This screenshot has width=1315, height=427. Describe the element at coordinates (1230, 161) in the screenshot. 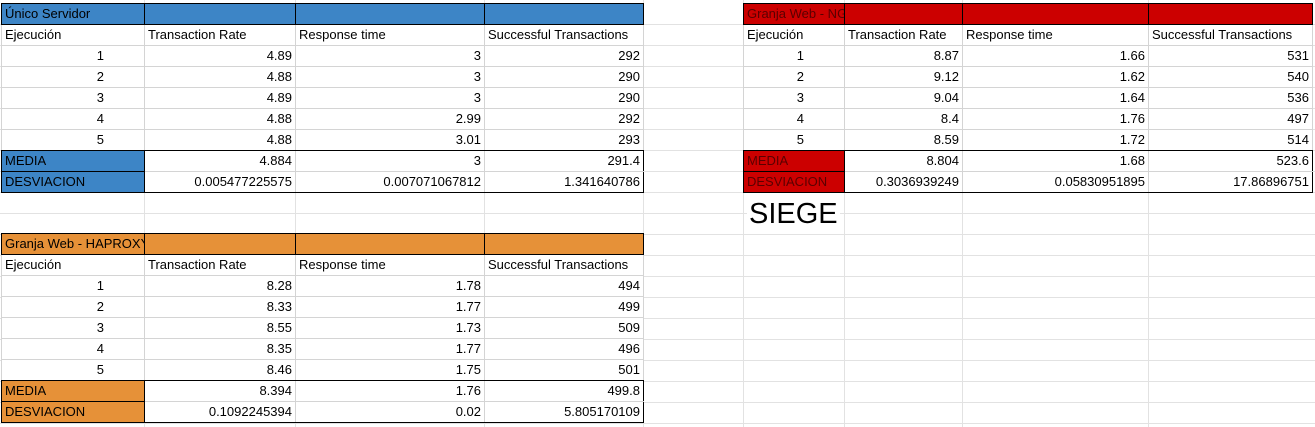

I see `media-value-cell: 523.6` at that location.